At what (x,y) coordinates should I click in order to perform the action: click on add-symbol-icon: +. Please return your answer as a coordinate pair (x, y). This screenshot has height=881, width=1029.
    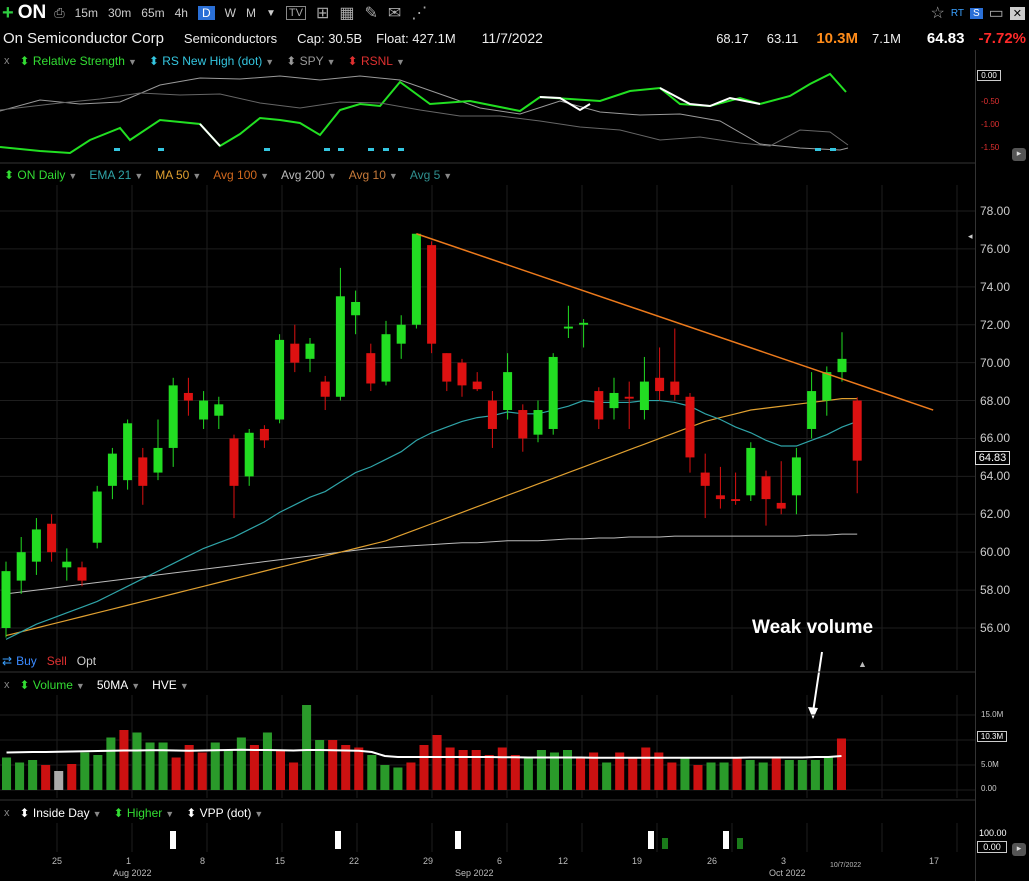
    Looking at the image, I should click on (8, 12).